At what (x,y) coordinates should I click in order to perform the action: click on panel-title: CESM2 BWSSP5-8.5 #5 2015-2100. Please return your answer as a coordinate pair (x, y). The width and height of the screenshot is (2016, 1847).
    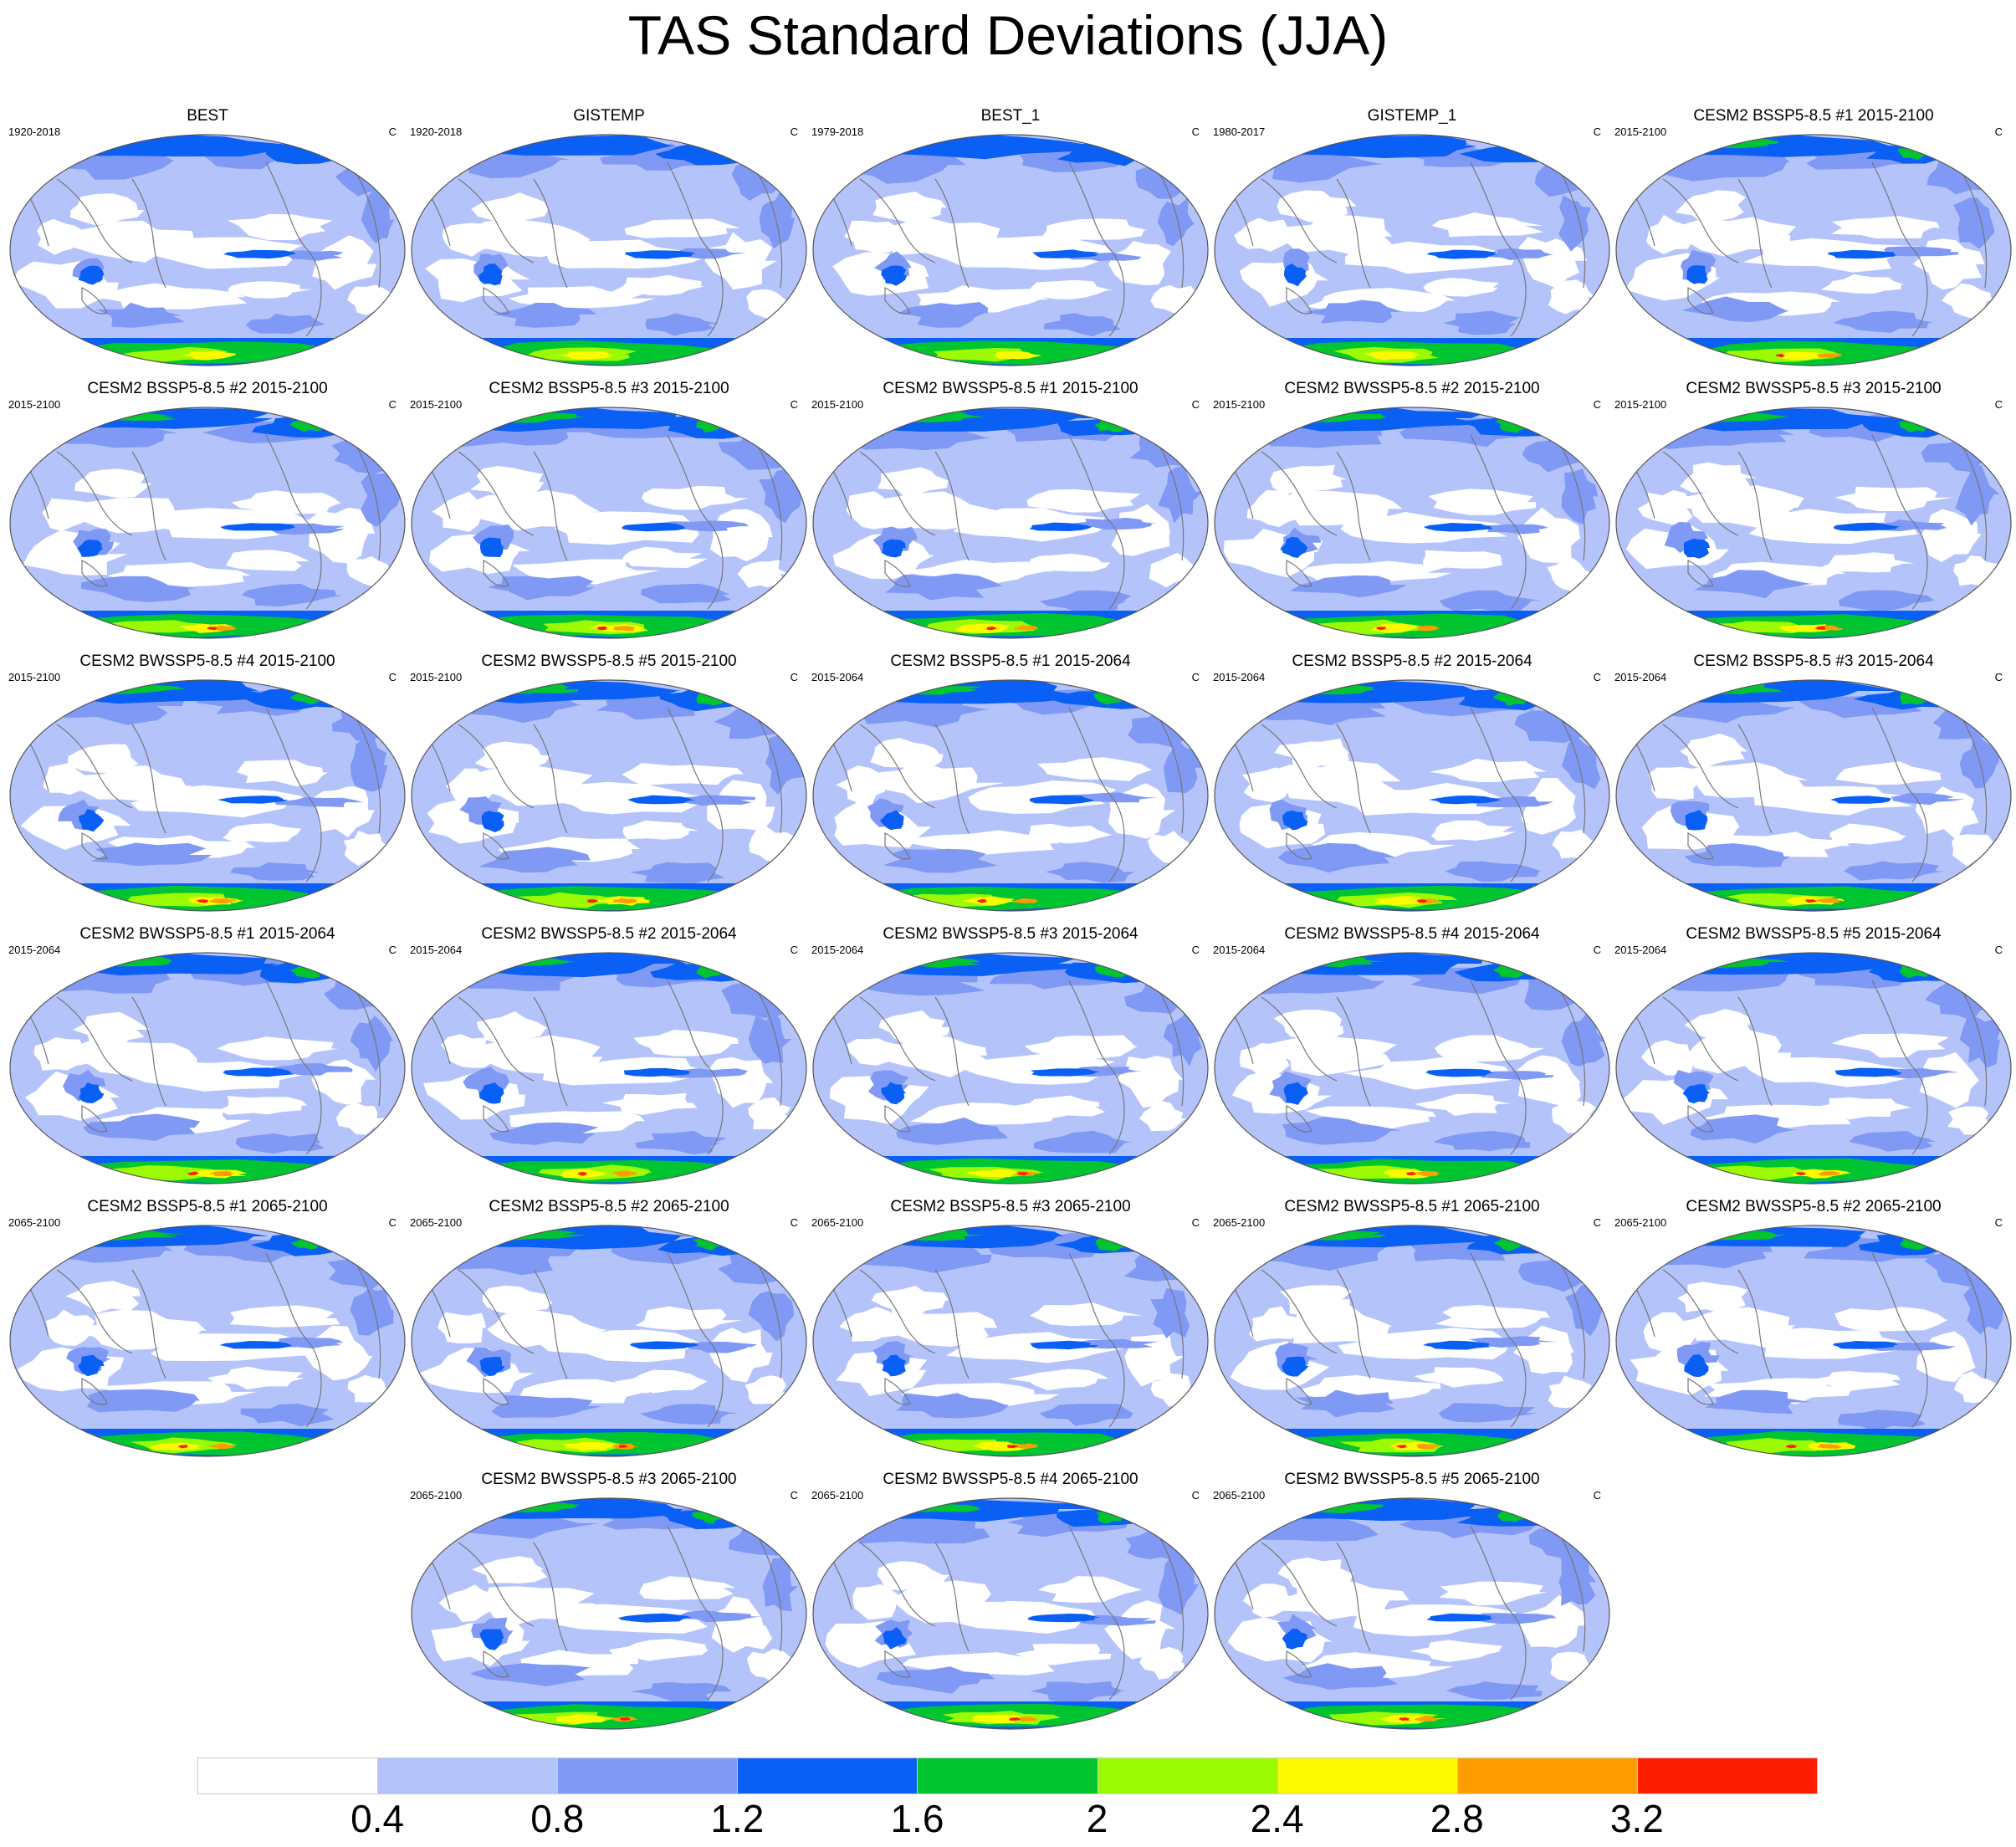
    Looking at the image, I should click on (609, 661).